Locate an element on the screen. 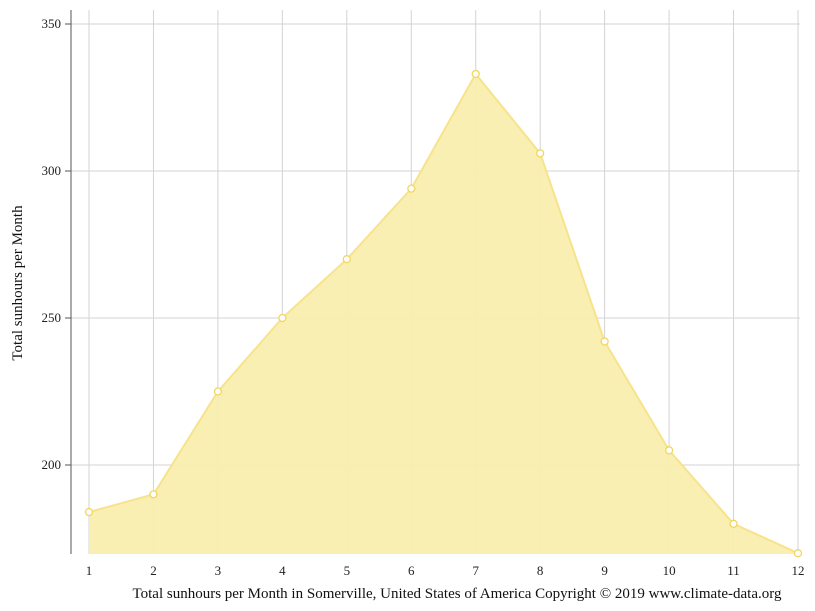  y-tick-labels: 200 250 300 350 is located at coordinates (52, 244).